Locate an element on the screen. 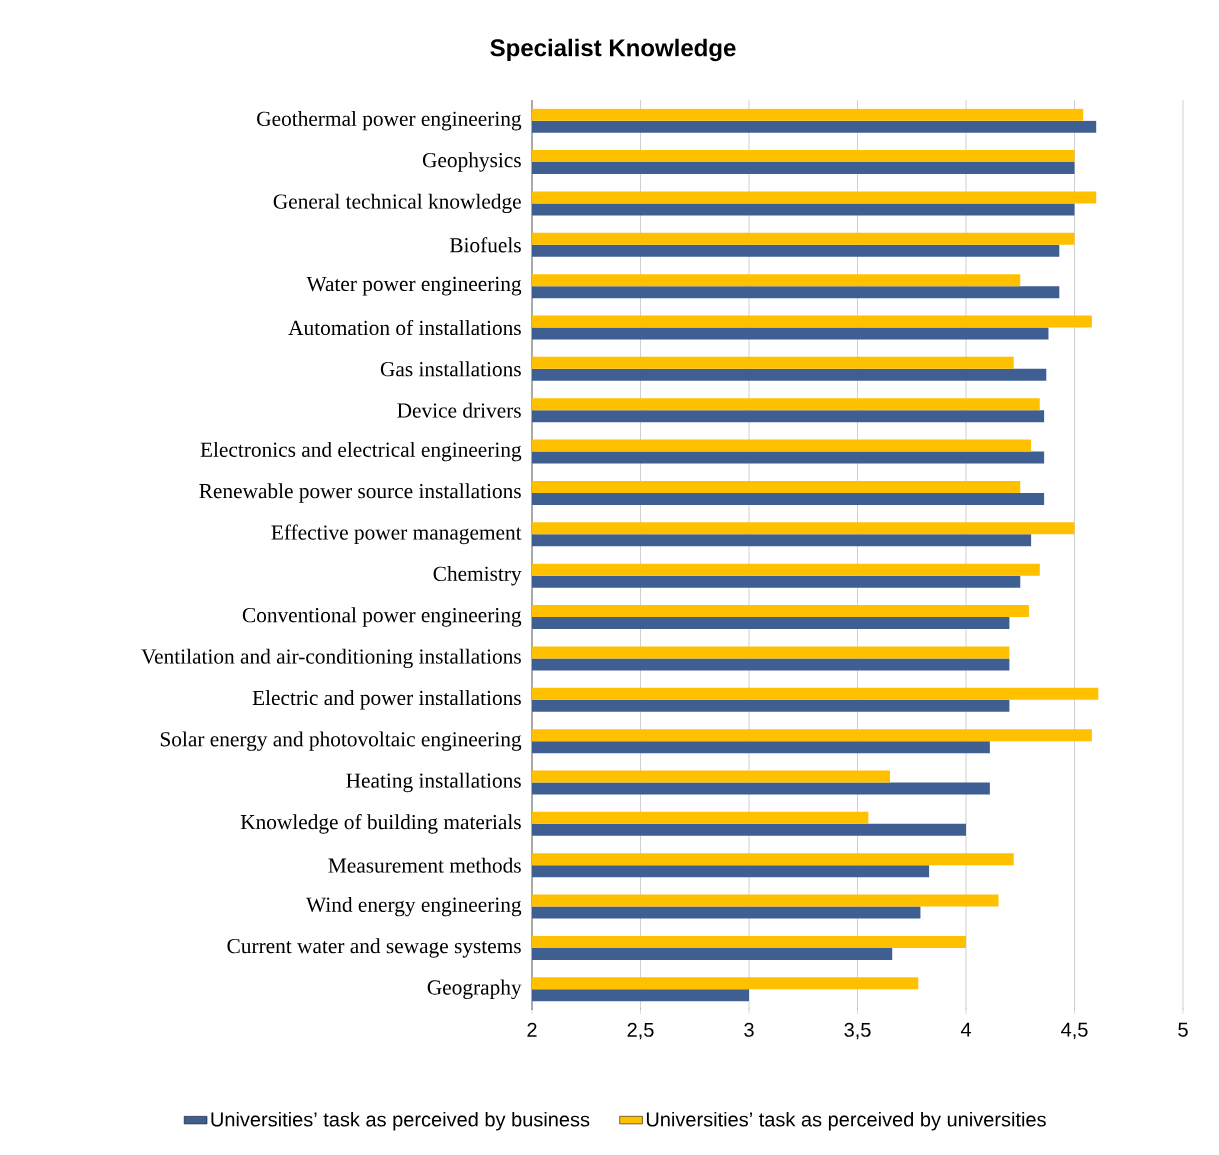  y-tick-label: Water power engineering is located at coordinates (414, 286).